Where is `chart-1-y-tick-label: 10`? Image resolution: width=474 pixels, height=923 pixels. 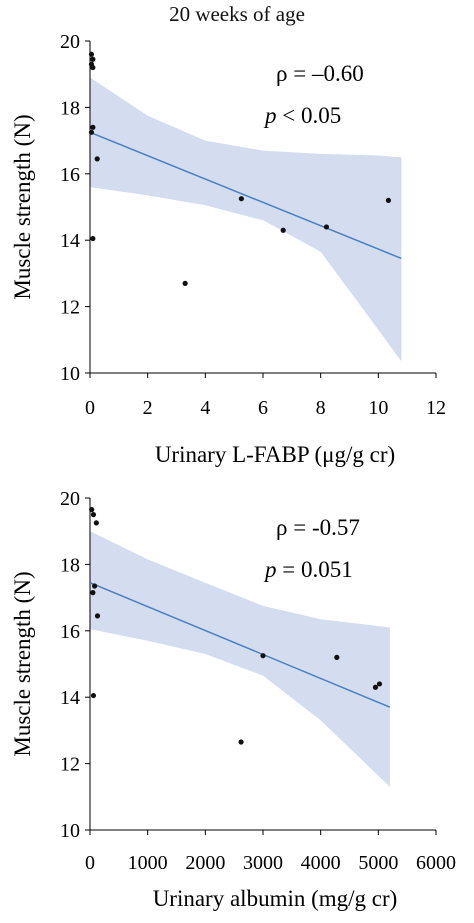
chart-1-y-tick-label: 10 is located at coordinates (70, 374).